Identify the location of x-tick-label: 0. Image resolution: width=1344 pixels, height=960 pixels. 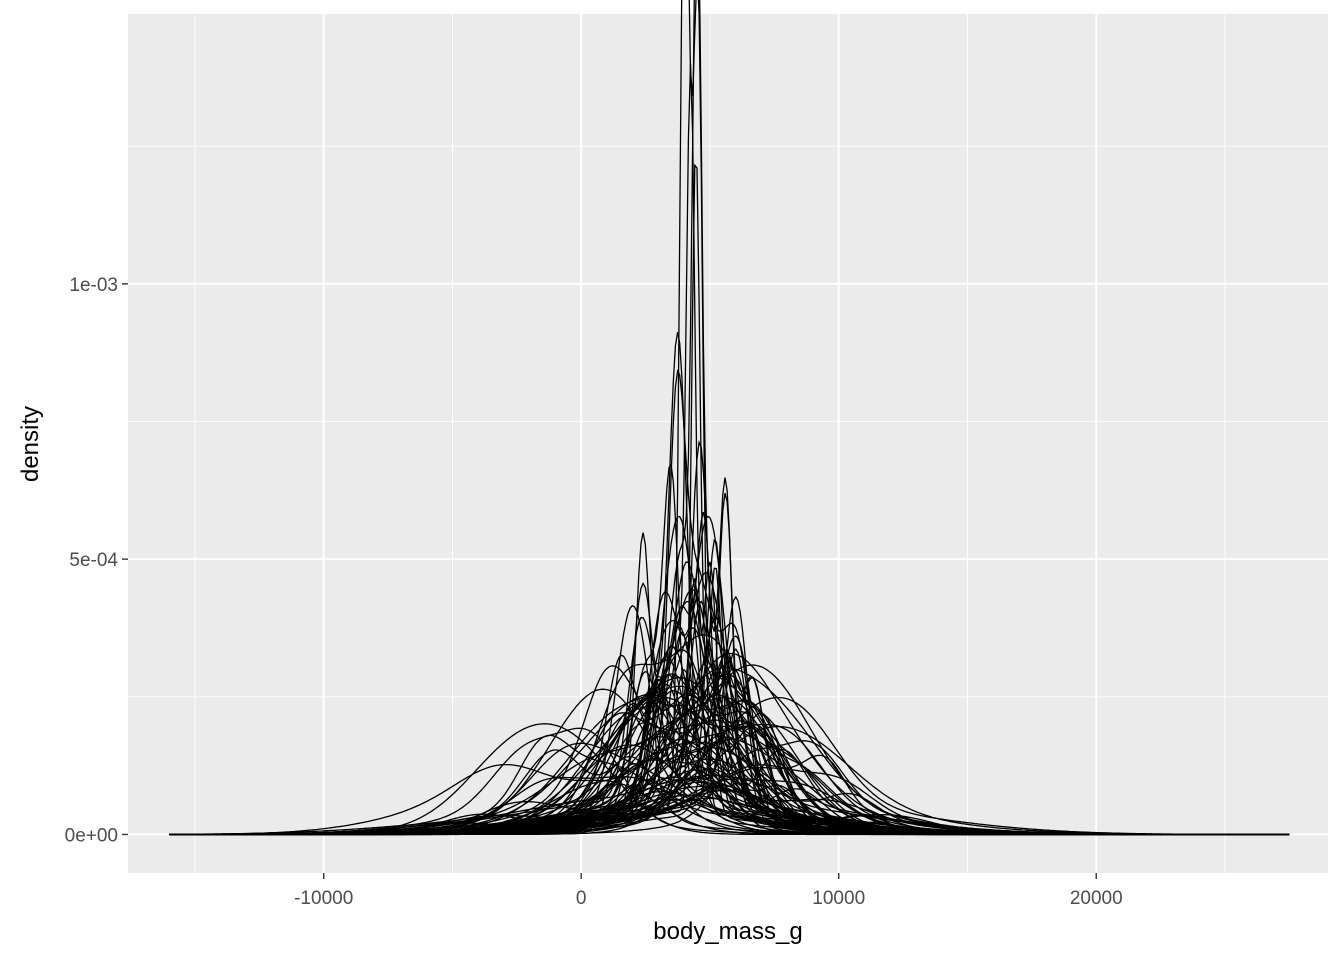
(581, 898).